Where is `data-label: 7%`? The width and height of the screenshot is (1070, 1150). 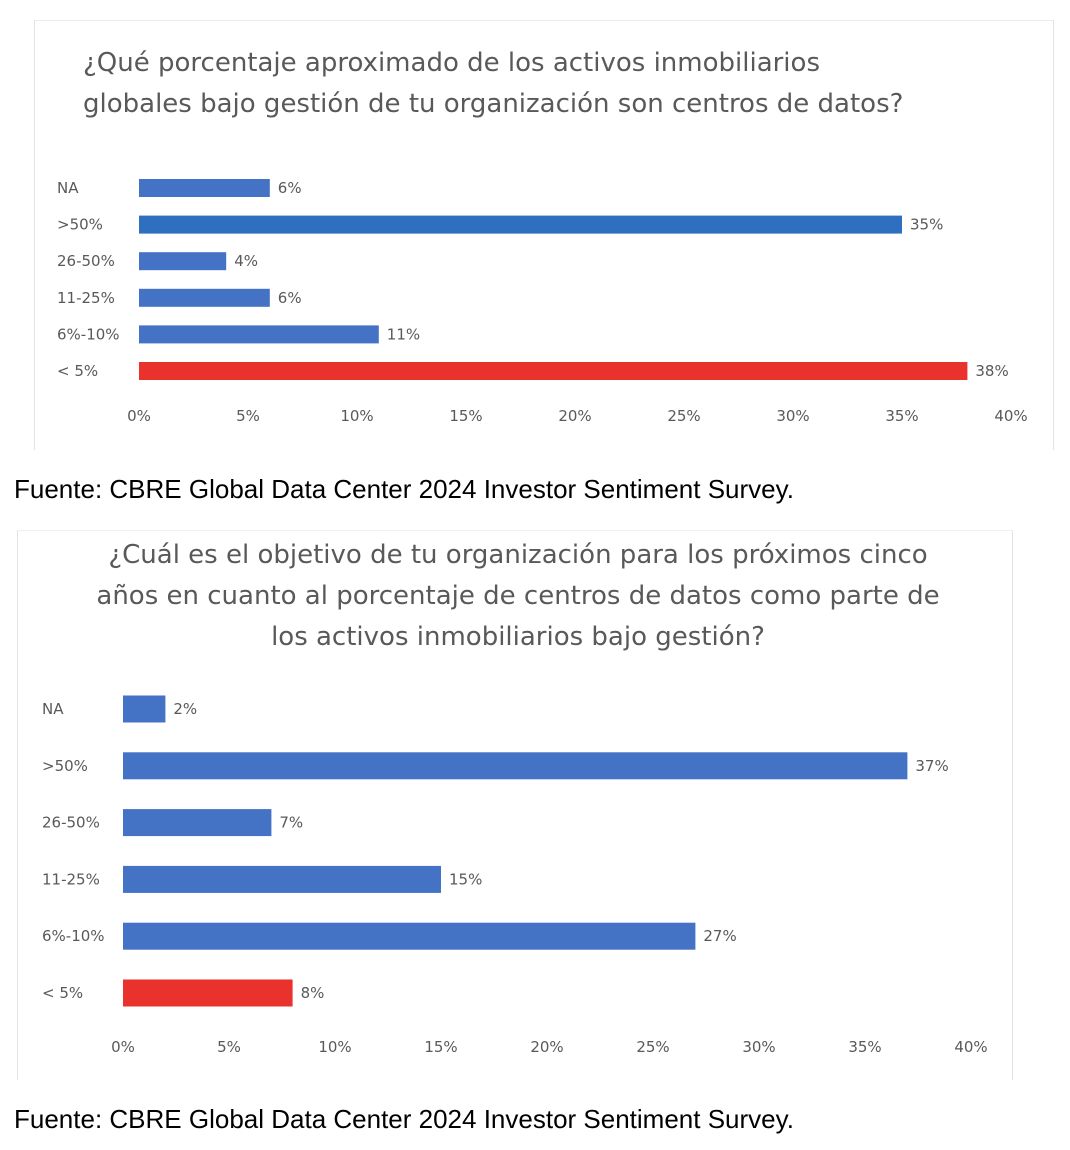 data-label: 7% is located at coordinates (291, 823).